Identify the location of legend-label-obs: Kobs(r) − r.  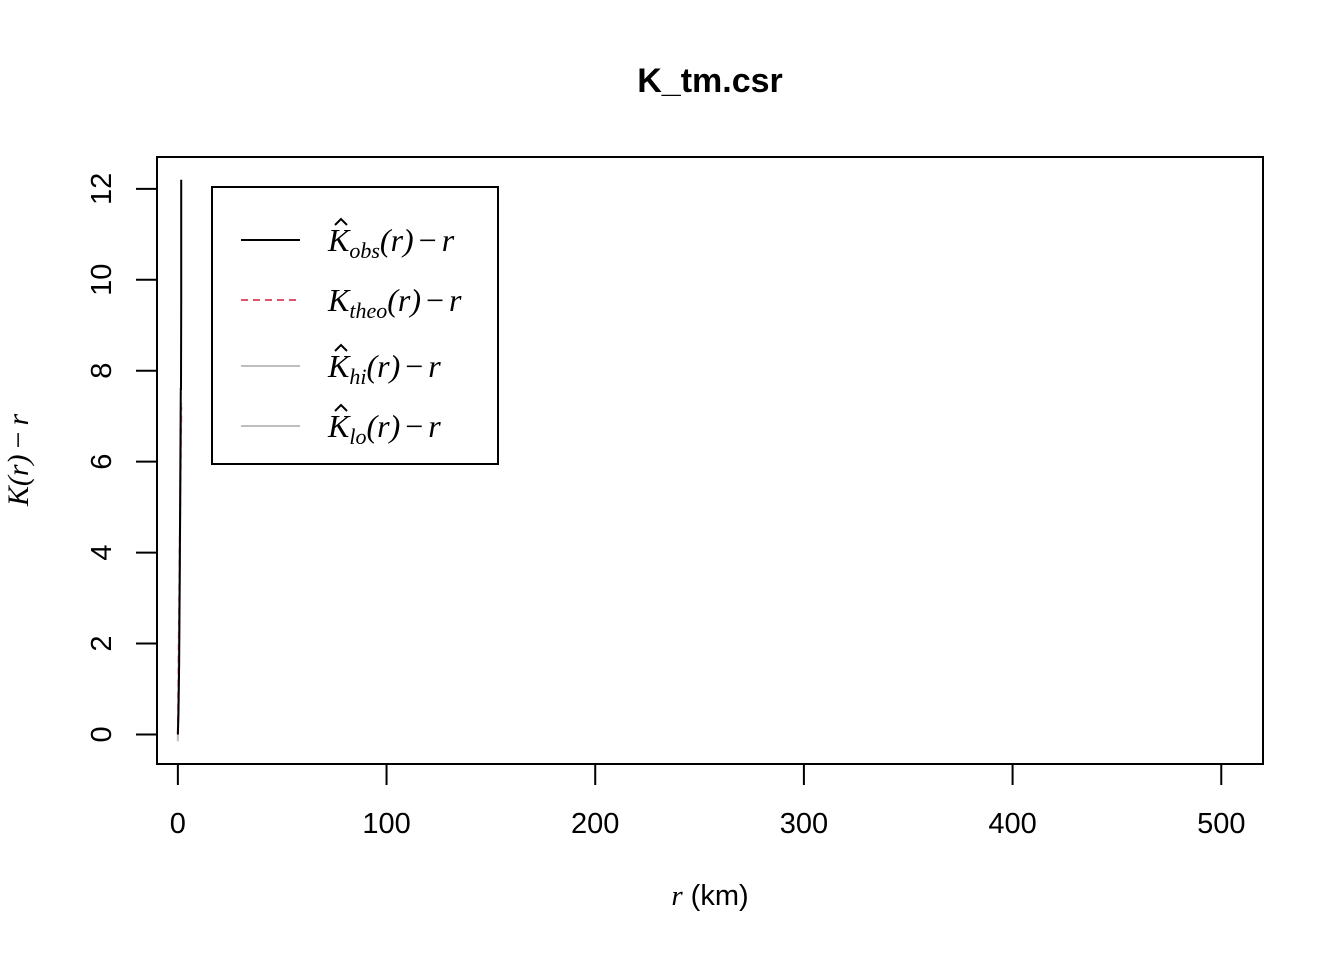
(391, 242).